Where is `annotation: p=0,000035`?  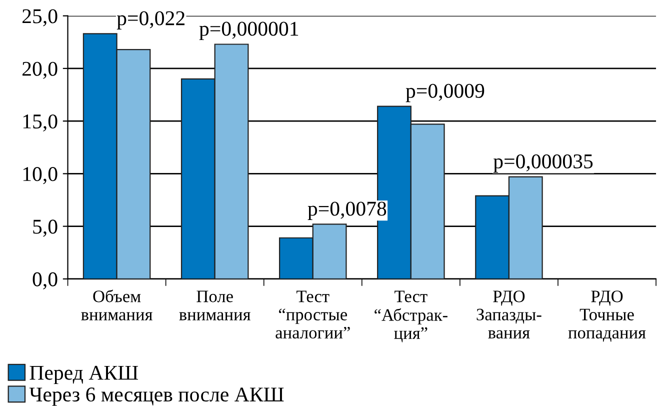
annotation: p=0,000035 is located at coordinates (543, 163).